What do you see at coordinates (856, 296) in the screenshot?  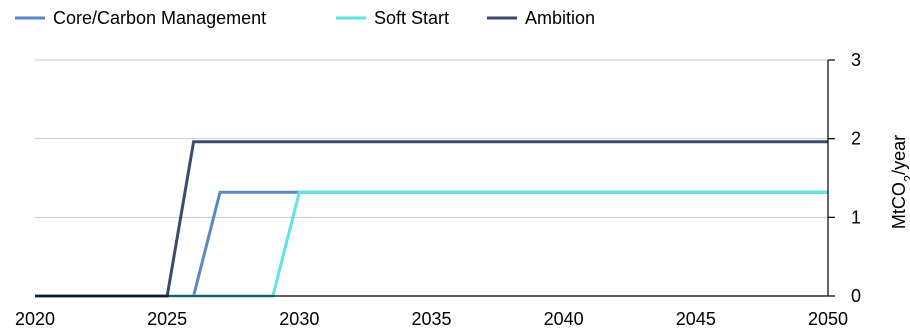 I see `y-tick-label: 0` at bounding box center [856, 296].